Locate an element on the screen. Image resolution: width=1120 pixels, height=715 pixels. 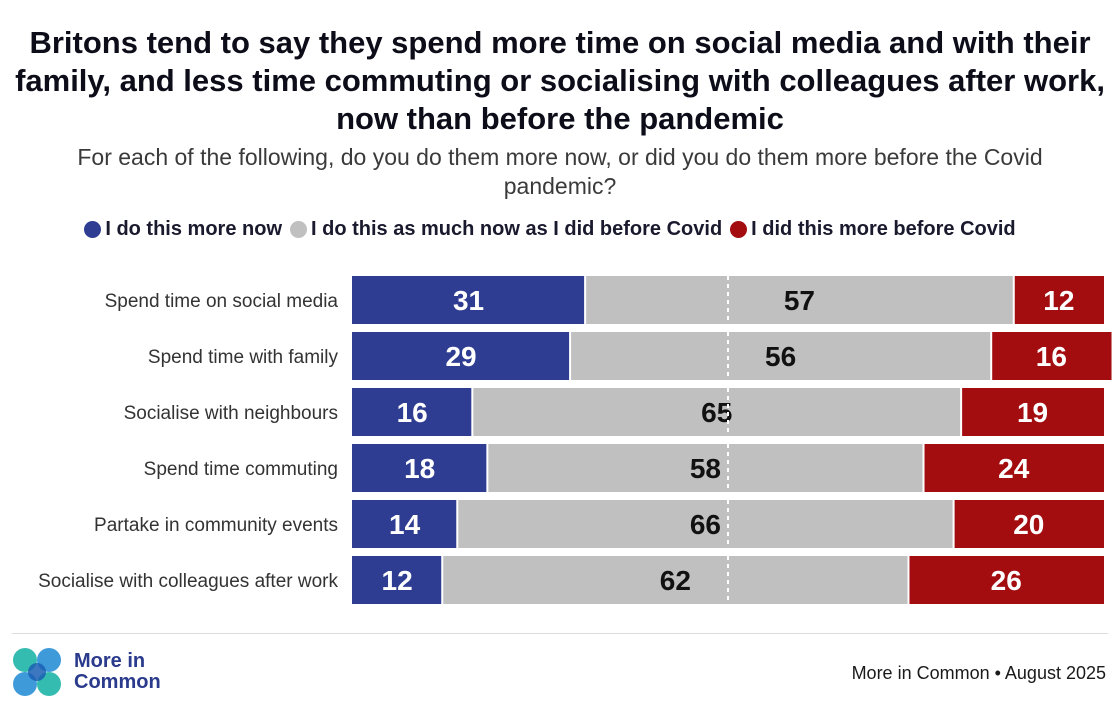
data-label: 62 is located at coordinates (675, 580).